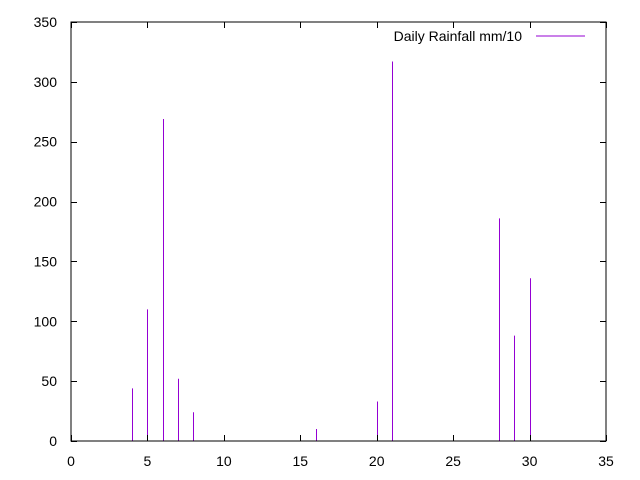  I want to click on x-tick-label: 30, so click(530, 461).